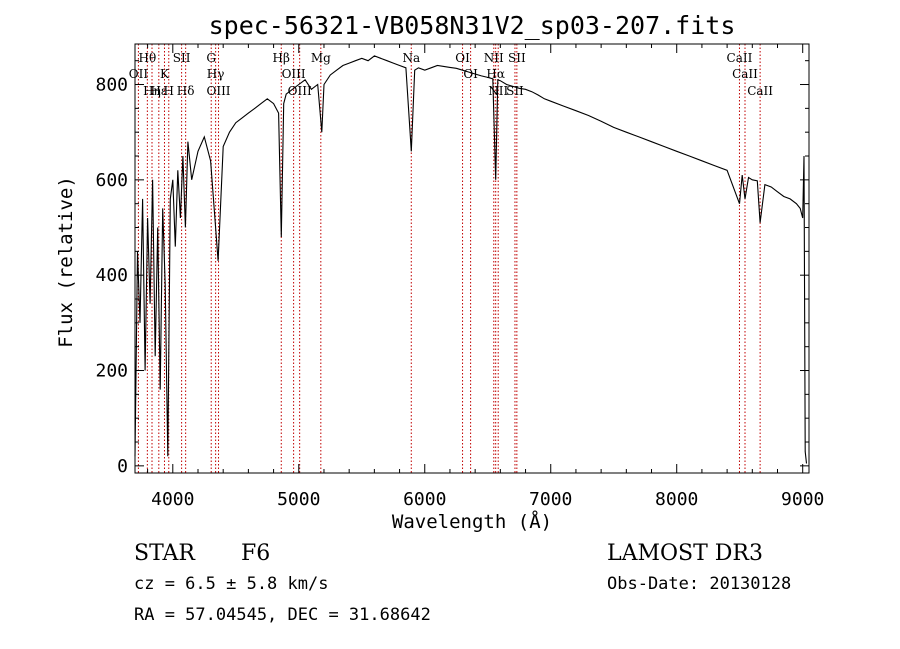 The width and height of the screenshot is (900, 649). I want to click on line-label: H, so click(169, 91).